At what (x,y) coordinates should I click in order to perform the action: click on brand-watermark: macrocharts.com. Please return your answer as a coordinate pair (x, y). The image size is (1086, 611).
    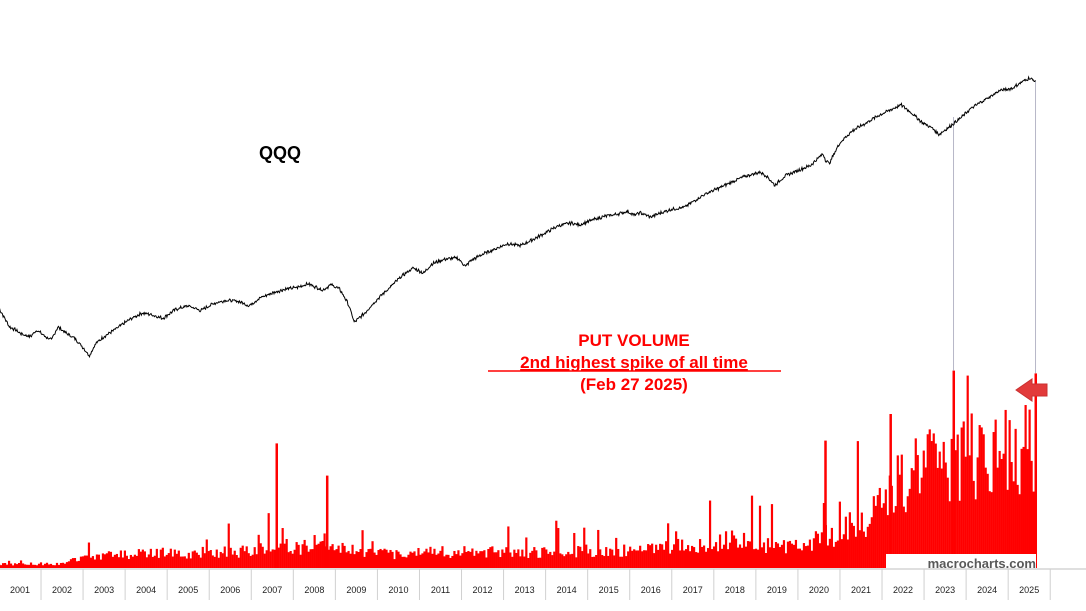
    Looking at the image, I should click on (982, 563).